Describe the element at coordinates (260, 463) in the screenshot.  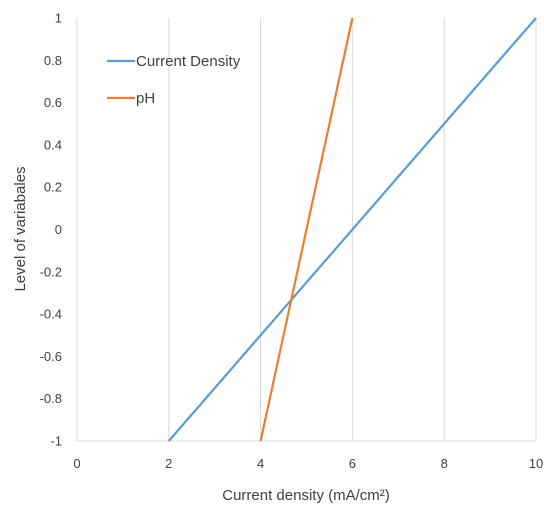
I see `x-tick-label: 4` at that location.